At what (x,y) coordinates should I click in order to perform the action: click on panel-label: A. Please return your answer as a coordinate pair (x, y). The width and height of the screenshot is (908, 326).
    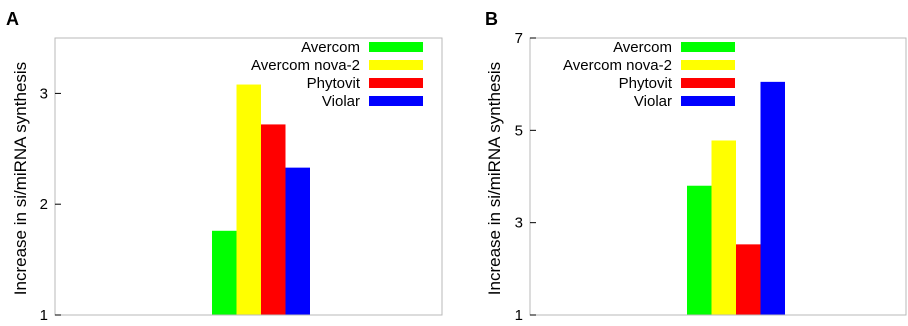
    Looking at the image, I should click on (12, 19).